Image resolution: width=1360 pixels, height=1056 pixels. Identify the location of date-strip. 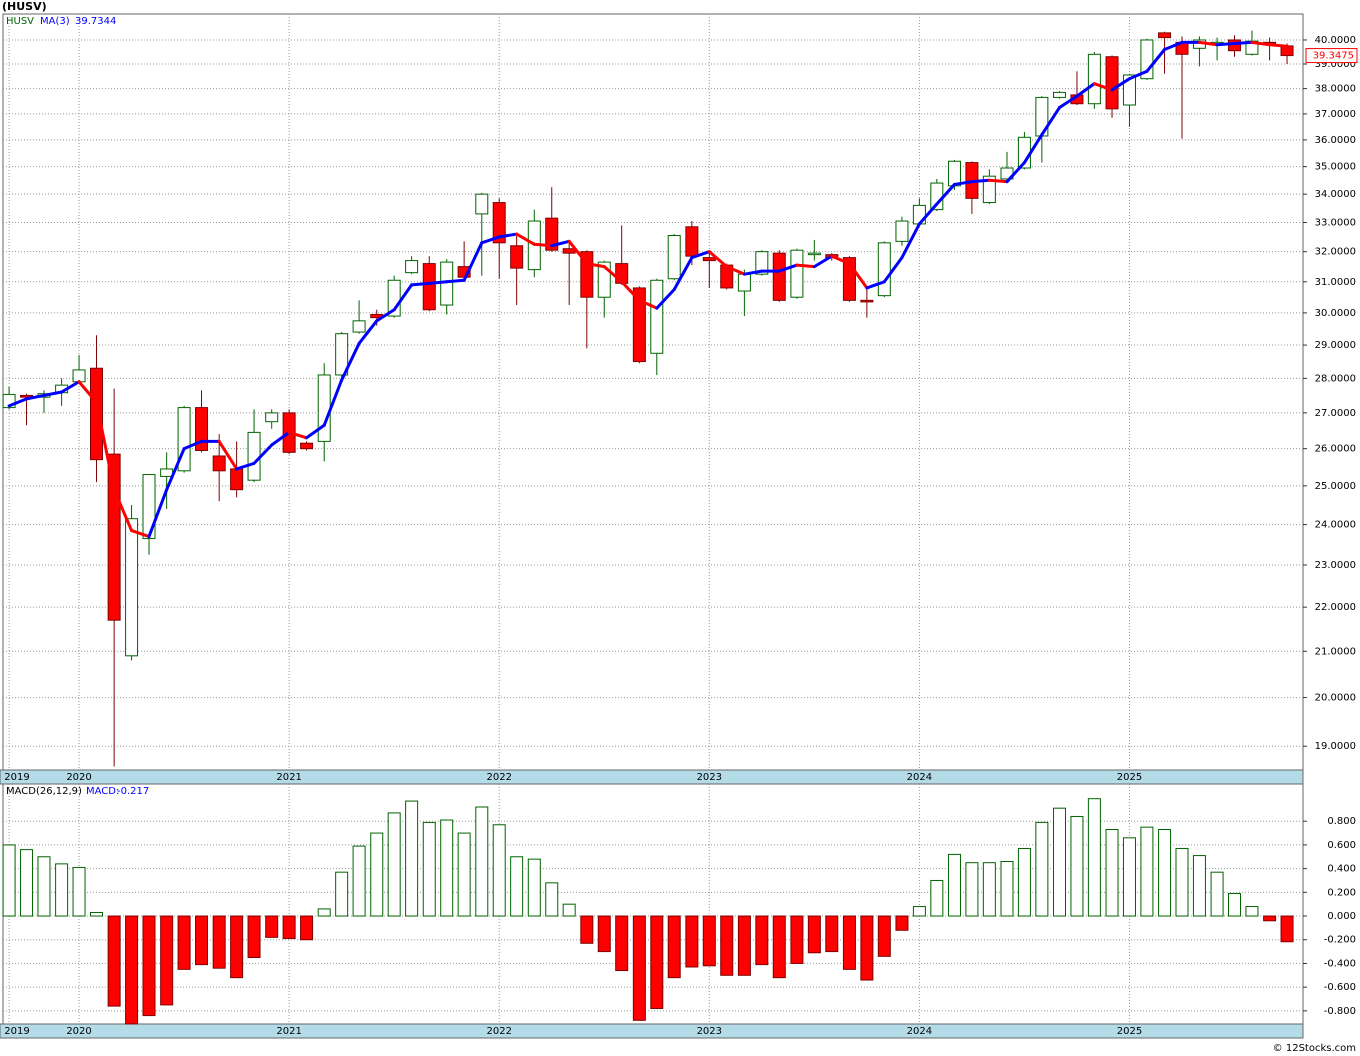
(652, 777).